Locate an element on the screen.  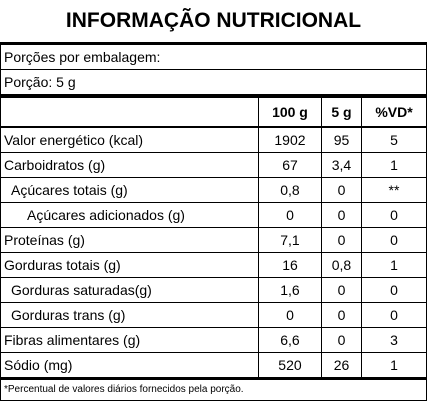
blank-header is located at coordinates (130, 113).